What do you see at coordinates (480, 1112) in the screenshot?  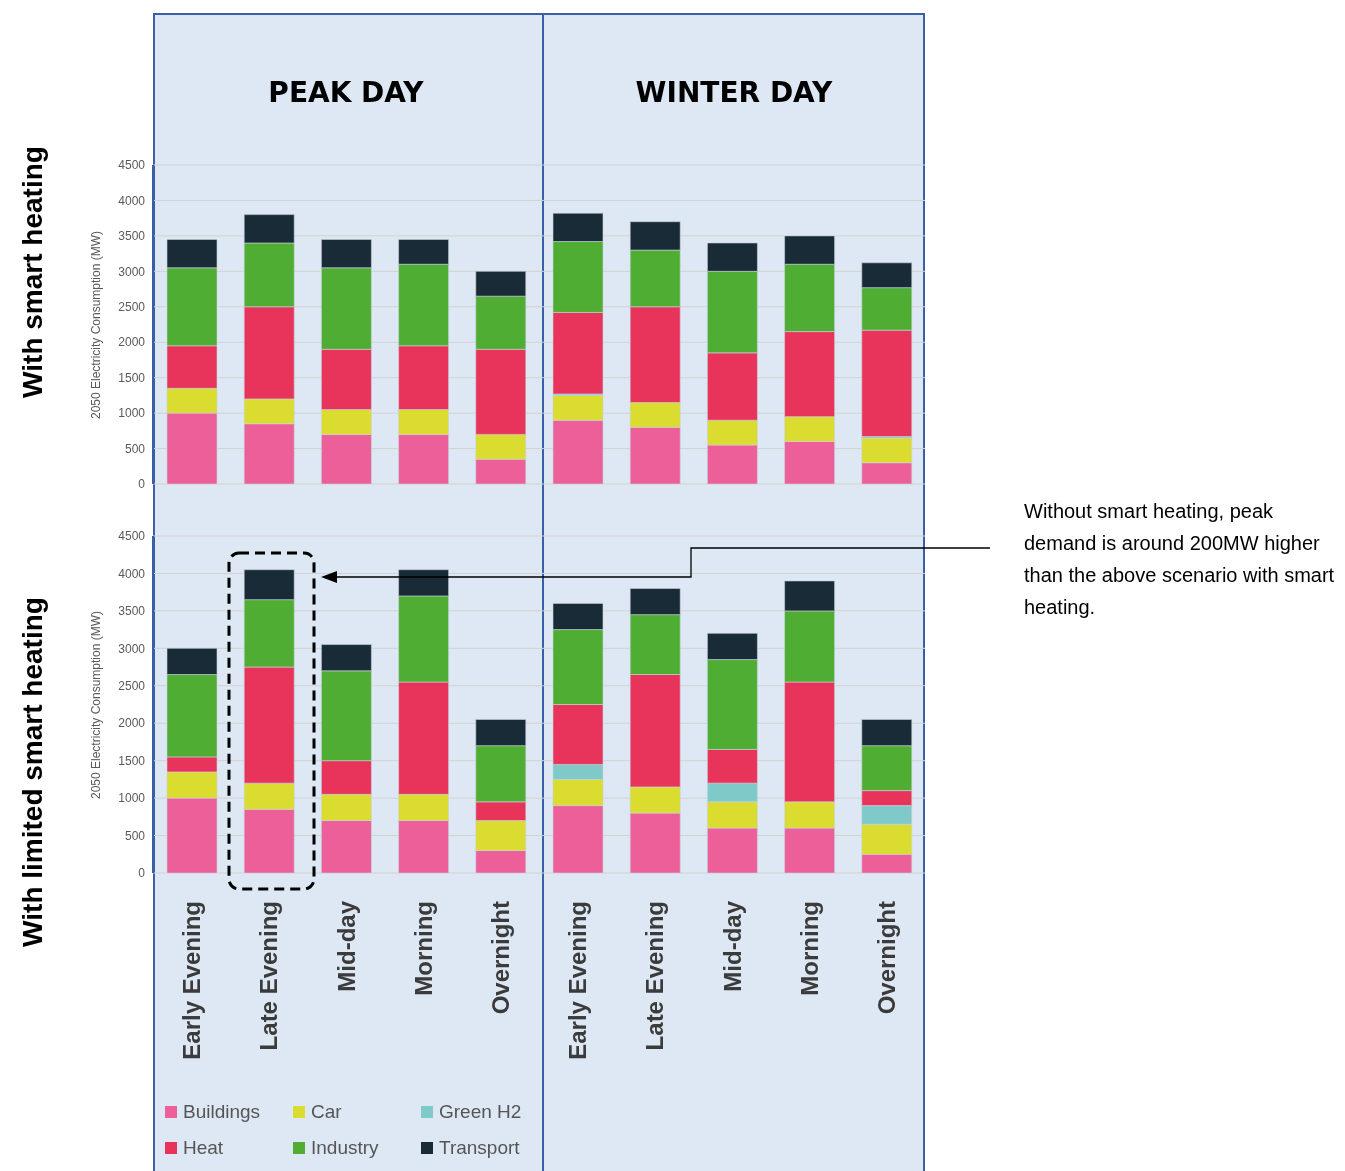 I see `legend-label: Green H2` at bounding box center [480, 1112].